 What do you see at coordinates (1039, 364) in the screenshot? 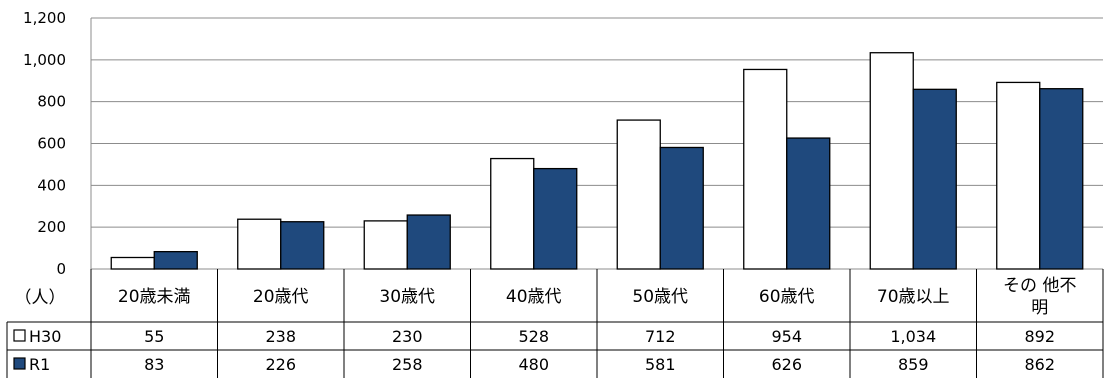
I see `data-label: 862` at bounding box center [1039, 364].